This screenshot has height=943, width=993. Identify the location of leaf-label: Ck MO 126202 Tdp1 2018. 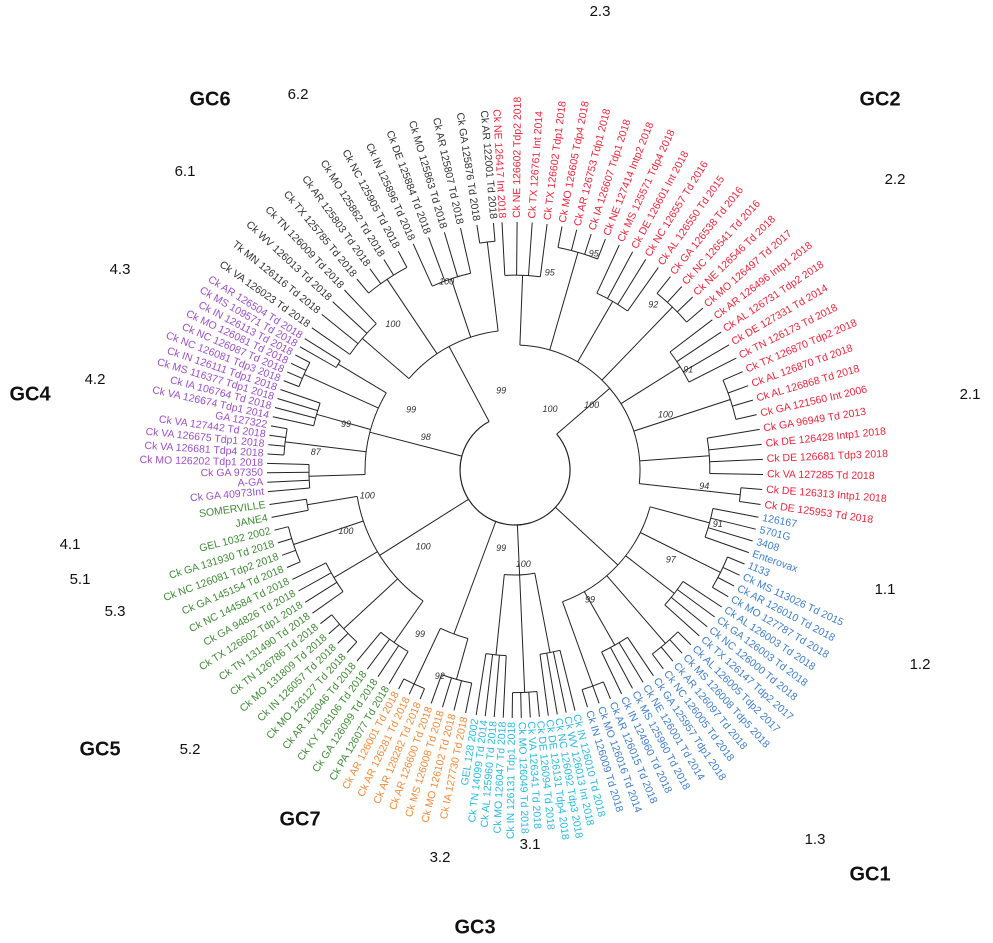
(201, 461).